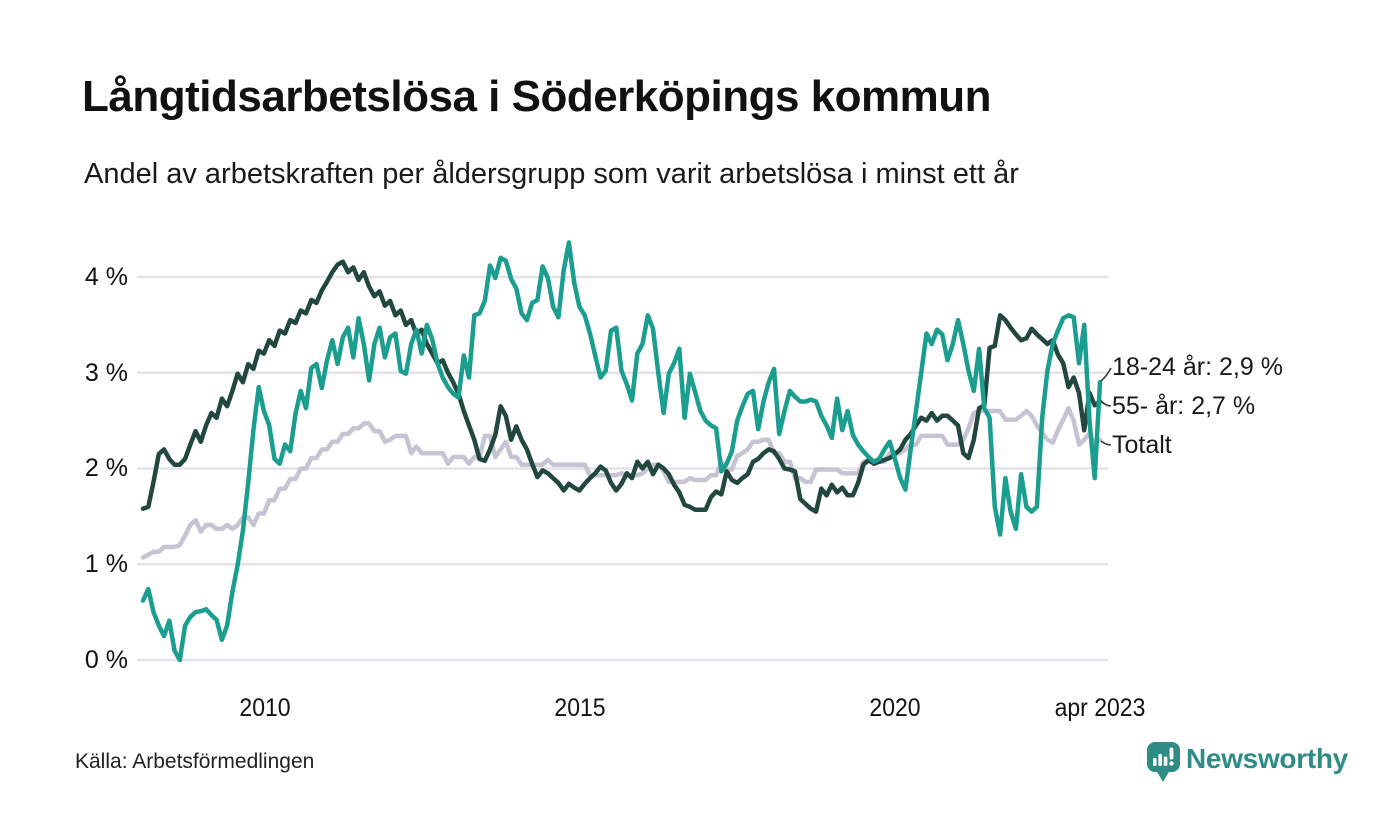 This screenshot has height=840, width=1400. Describe the element at coordinates (1100, 708) in the screenshot. I see `xtick-apr-2023: apr 2023` at that location.